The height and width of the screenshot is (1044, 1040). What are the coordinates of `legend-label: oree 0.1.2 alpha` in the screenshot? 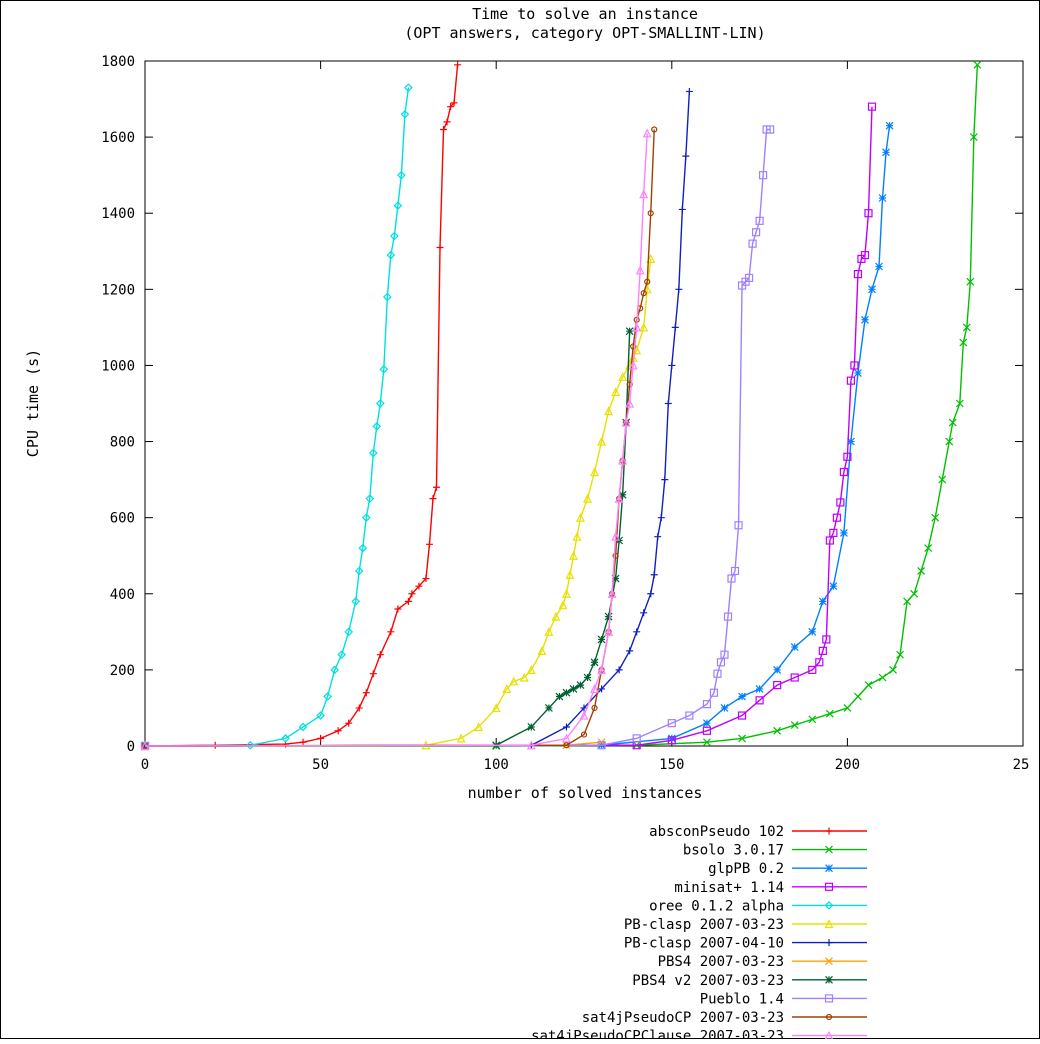 It's located at (716, 906).